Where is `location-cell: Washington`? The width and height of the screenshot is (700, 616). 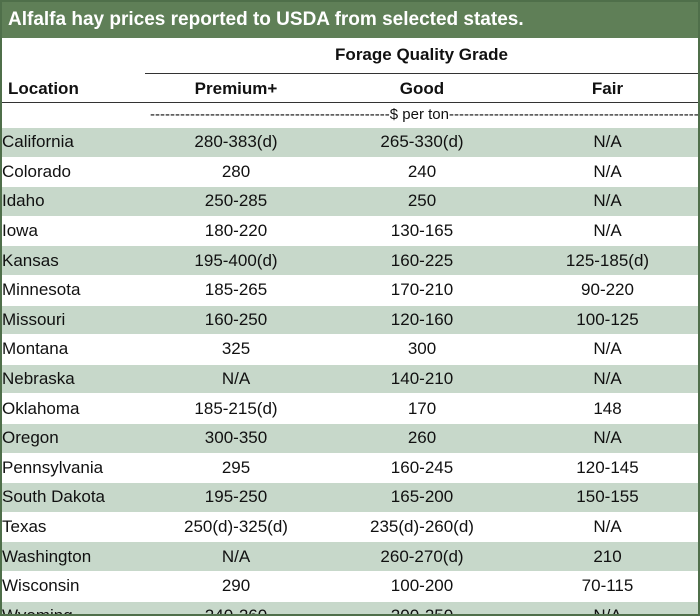 location-cell: Washington is located at coordinates (73, 556).